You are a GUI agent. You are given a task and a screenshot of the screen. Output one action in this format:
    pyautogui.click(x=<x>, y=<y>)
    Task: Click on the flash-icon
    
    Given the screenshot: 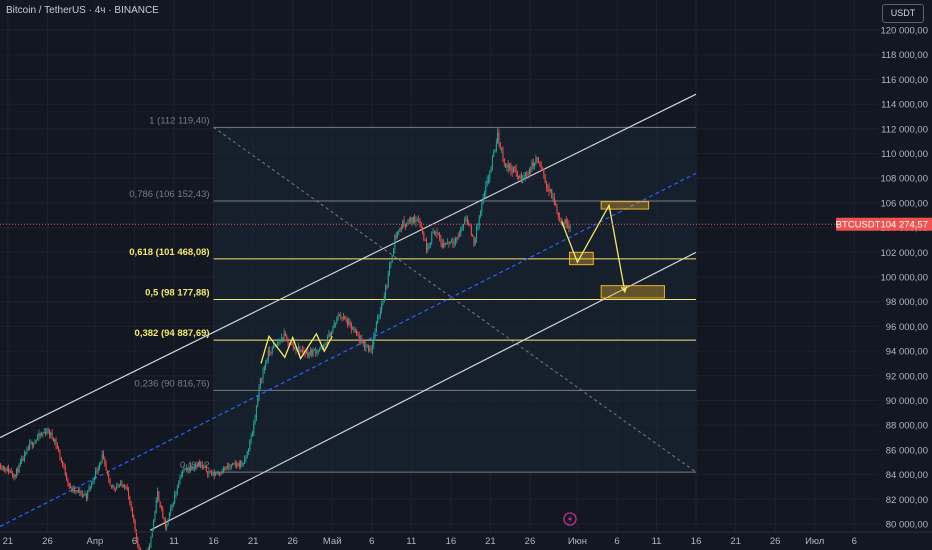 What is the action you would take?
    pyautogui.click(x=570, y=519)
    